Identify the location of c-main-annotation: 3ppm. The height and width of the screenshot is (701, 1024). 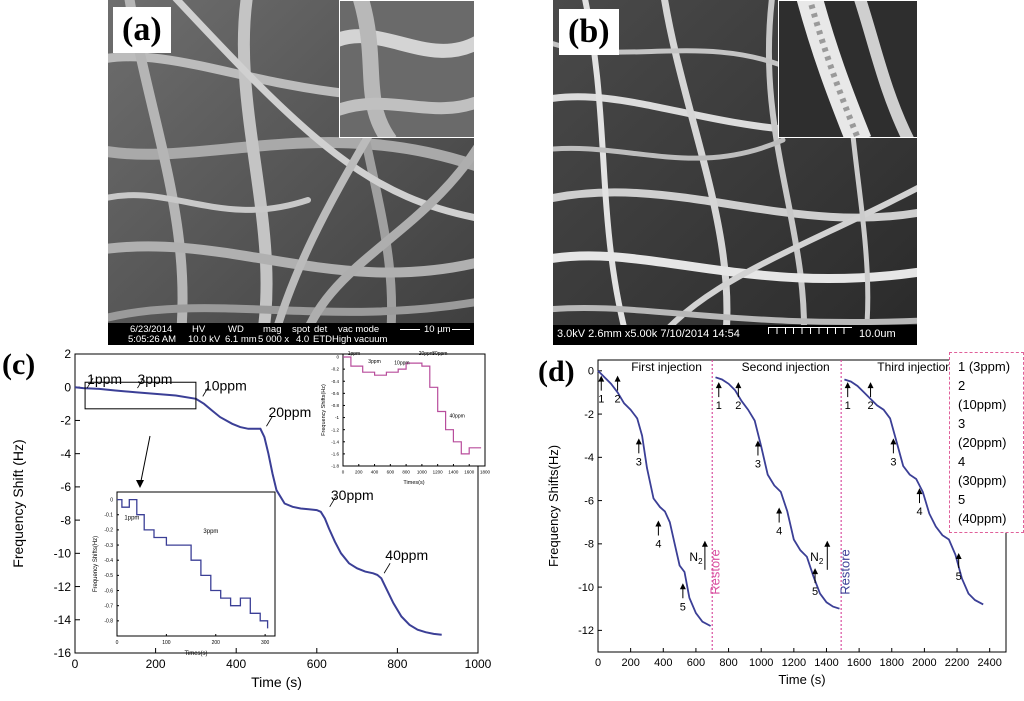
(154, 379).